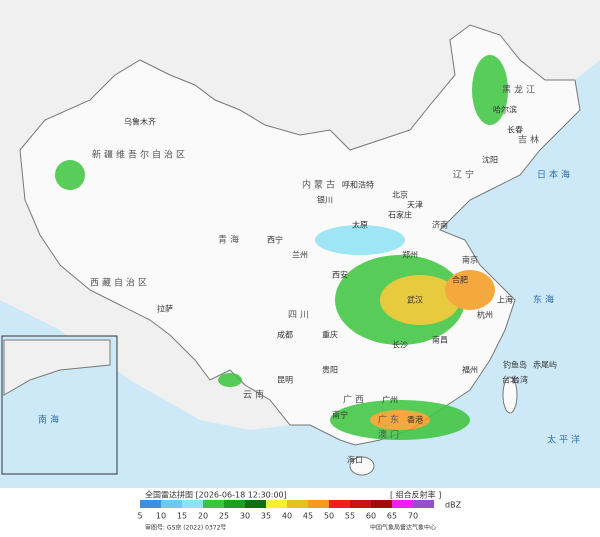 Image resolution: width=600 pixels, height=537 pixels. What do you see at coordinates (275, 240) in the screenshot?
I see `place-label: 西宁` at bounding box center [275, 240].